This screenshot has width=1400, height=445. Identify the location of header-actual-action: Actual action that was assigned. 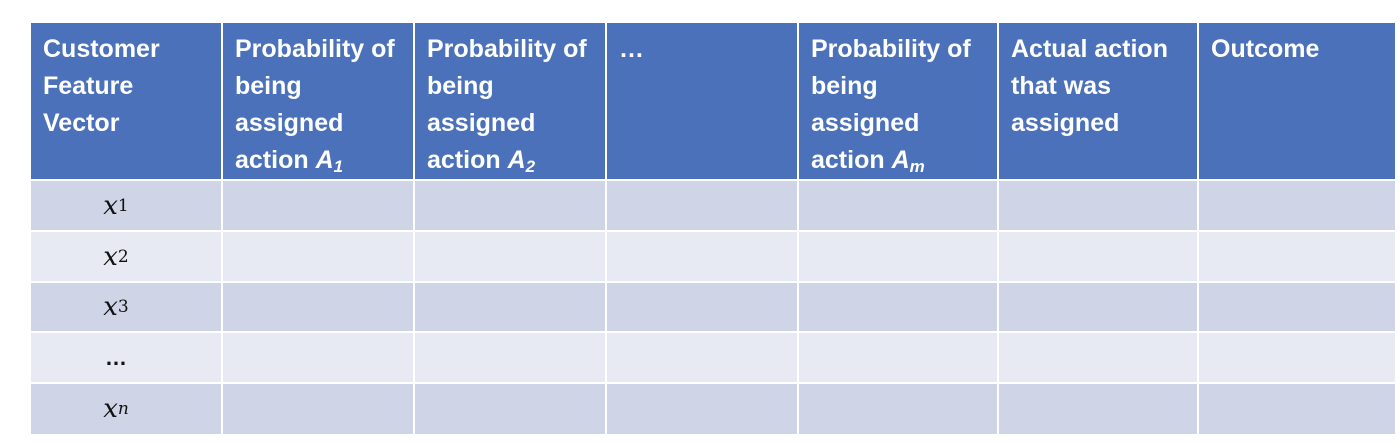
(1098, 101).